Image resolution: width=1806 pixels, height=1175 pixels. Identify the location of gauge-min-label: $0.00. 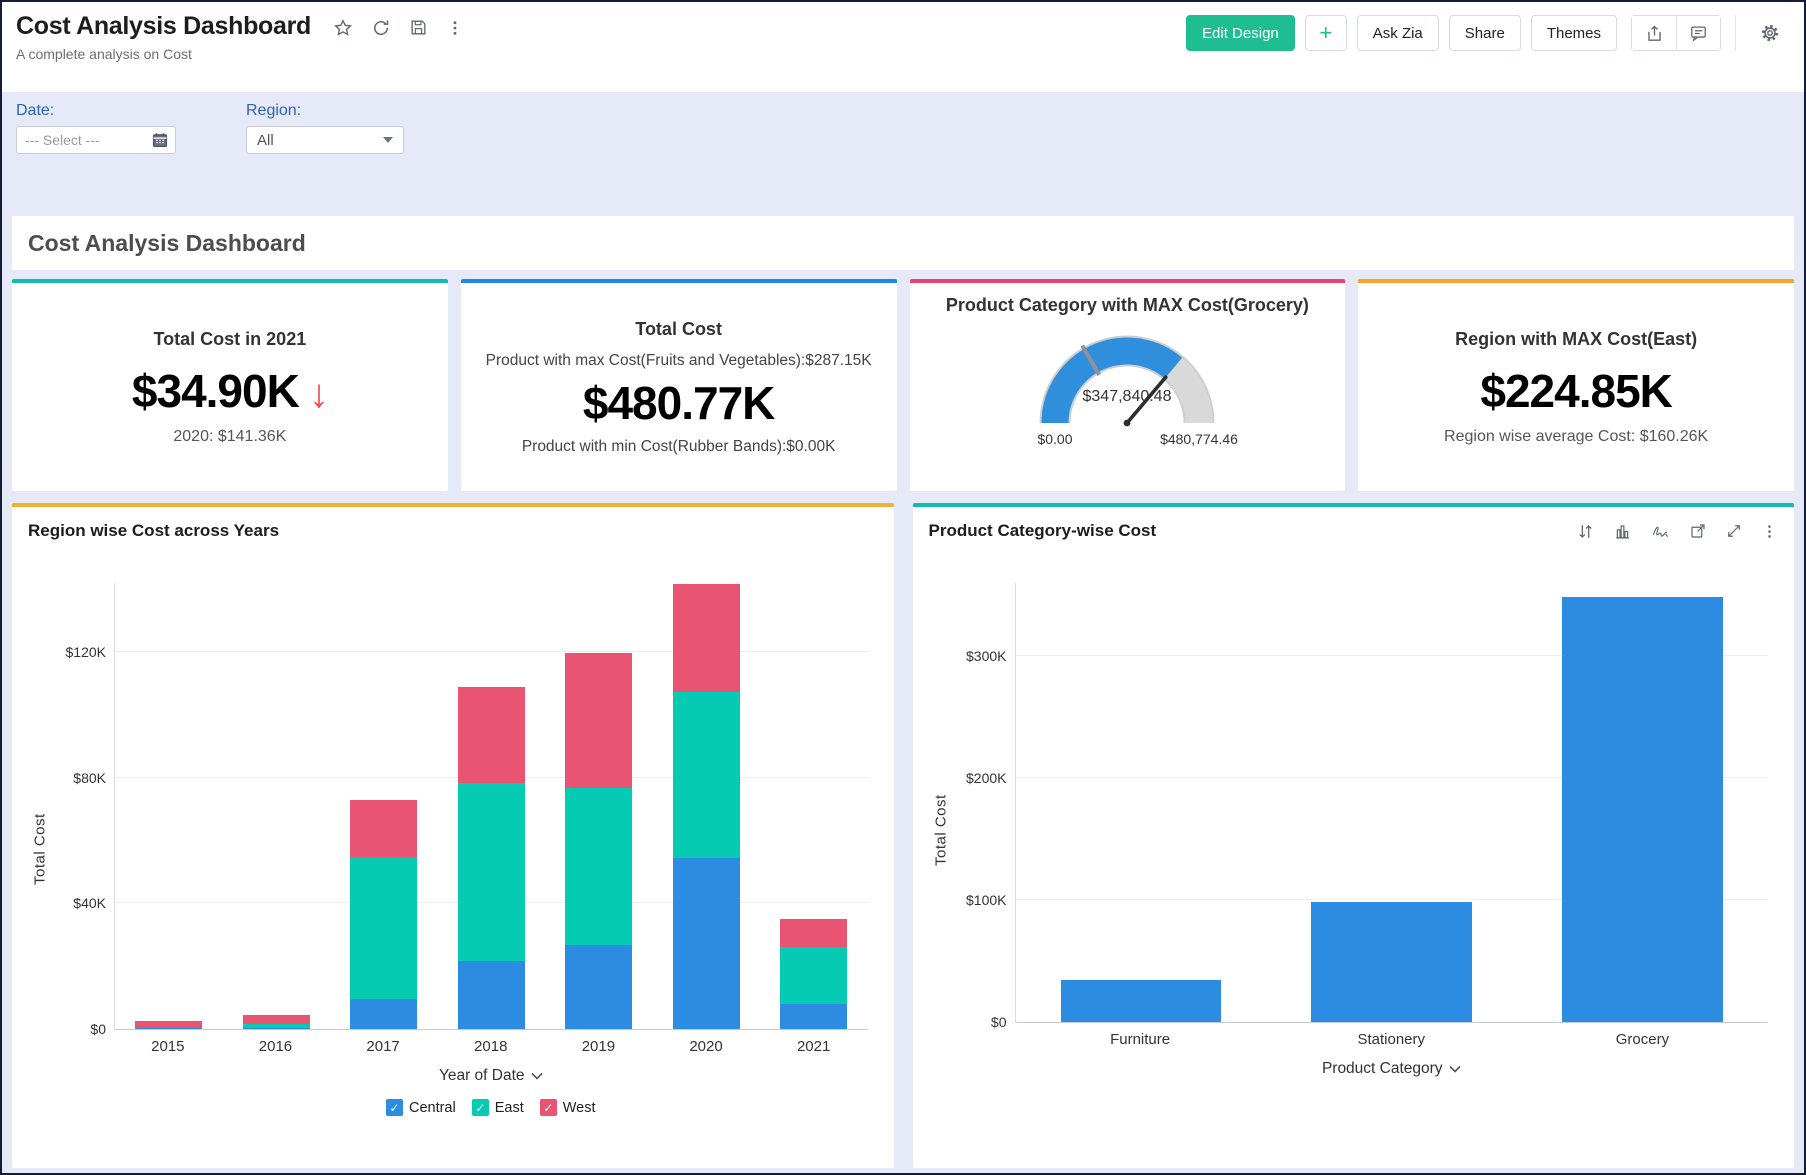
(1055, 439).